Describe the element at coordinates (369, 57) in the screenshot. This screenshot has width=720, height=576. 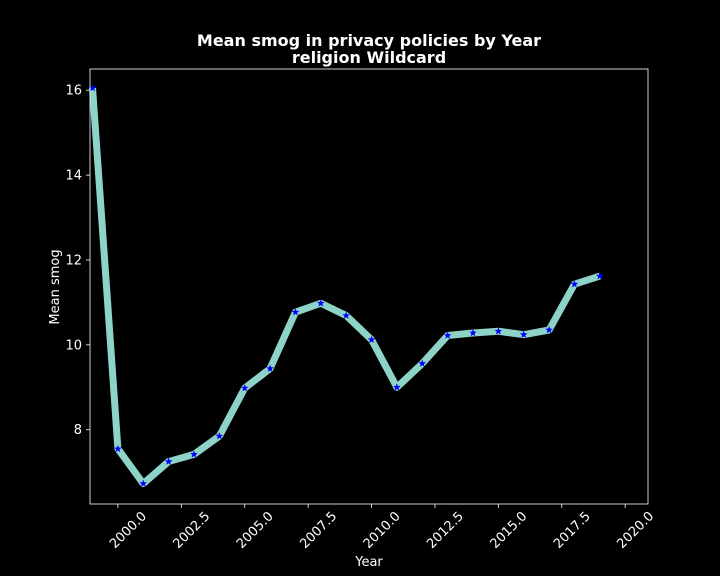
I see `chart-title-line2: religion Wildcard` at that location.